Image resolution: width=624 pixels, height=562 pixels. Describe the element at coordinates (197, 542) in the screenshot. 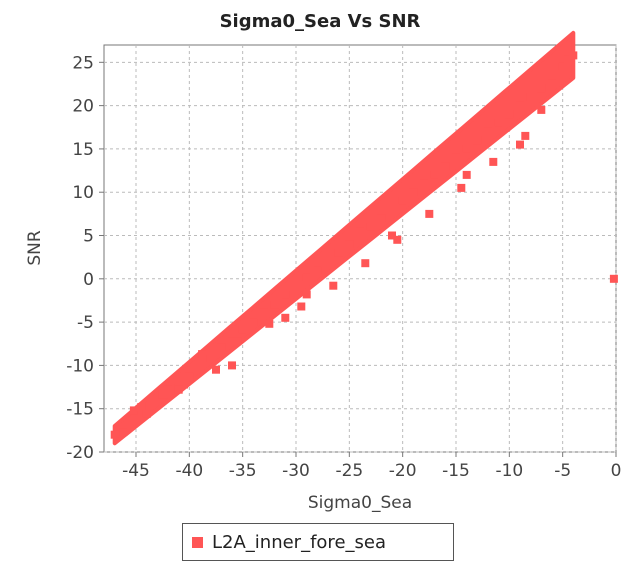

I see `legend-swatch` at that location.